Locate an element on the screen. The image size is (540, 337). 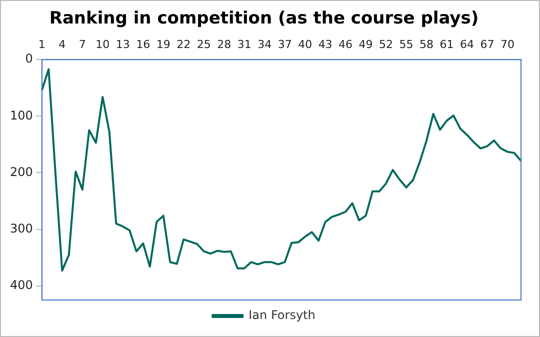
x-tick-label: 55 is located at coordinates (406, 44).